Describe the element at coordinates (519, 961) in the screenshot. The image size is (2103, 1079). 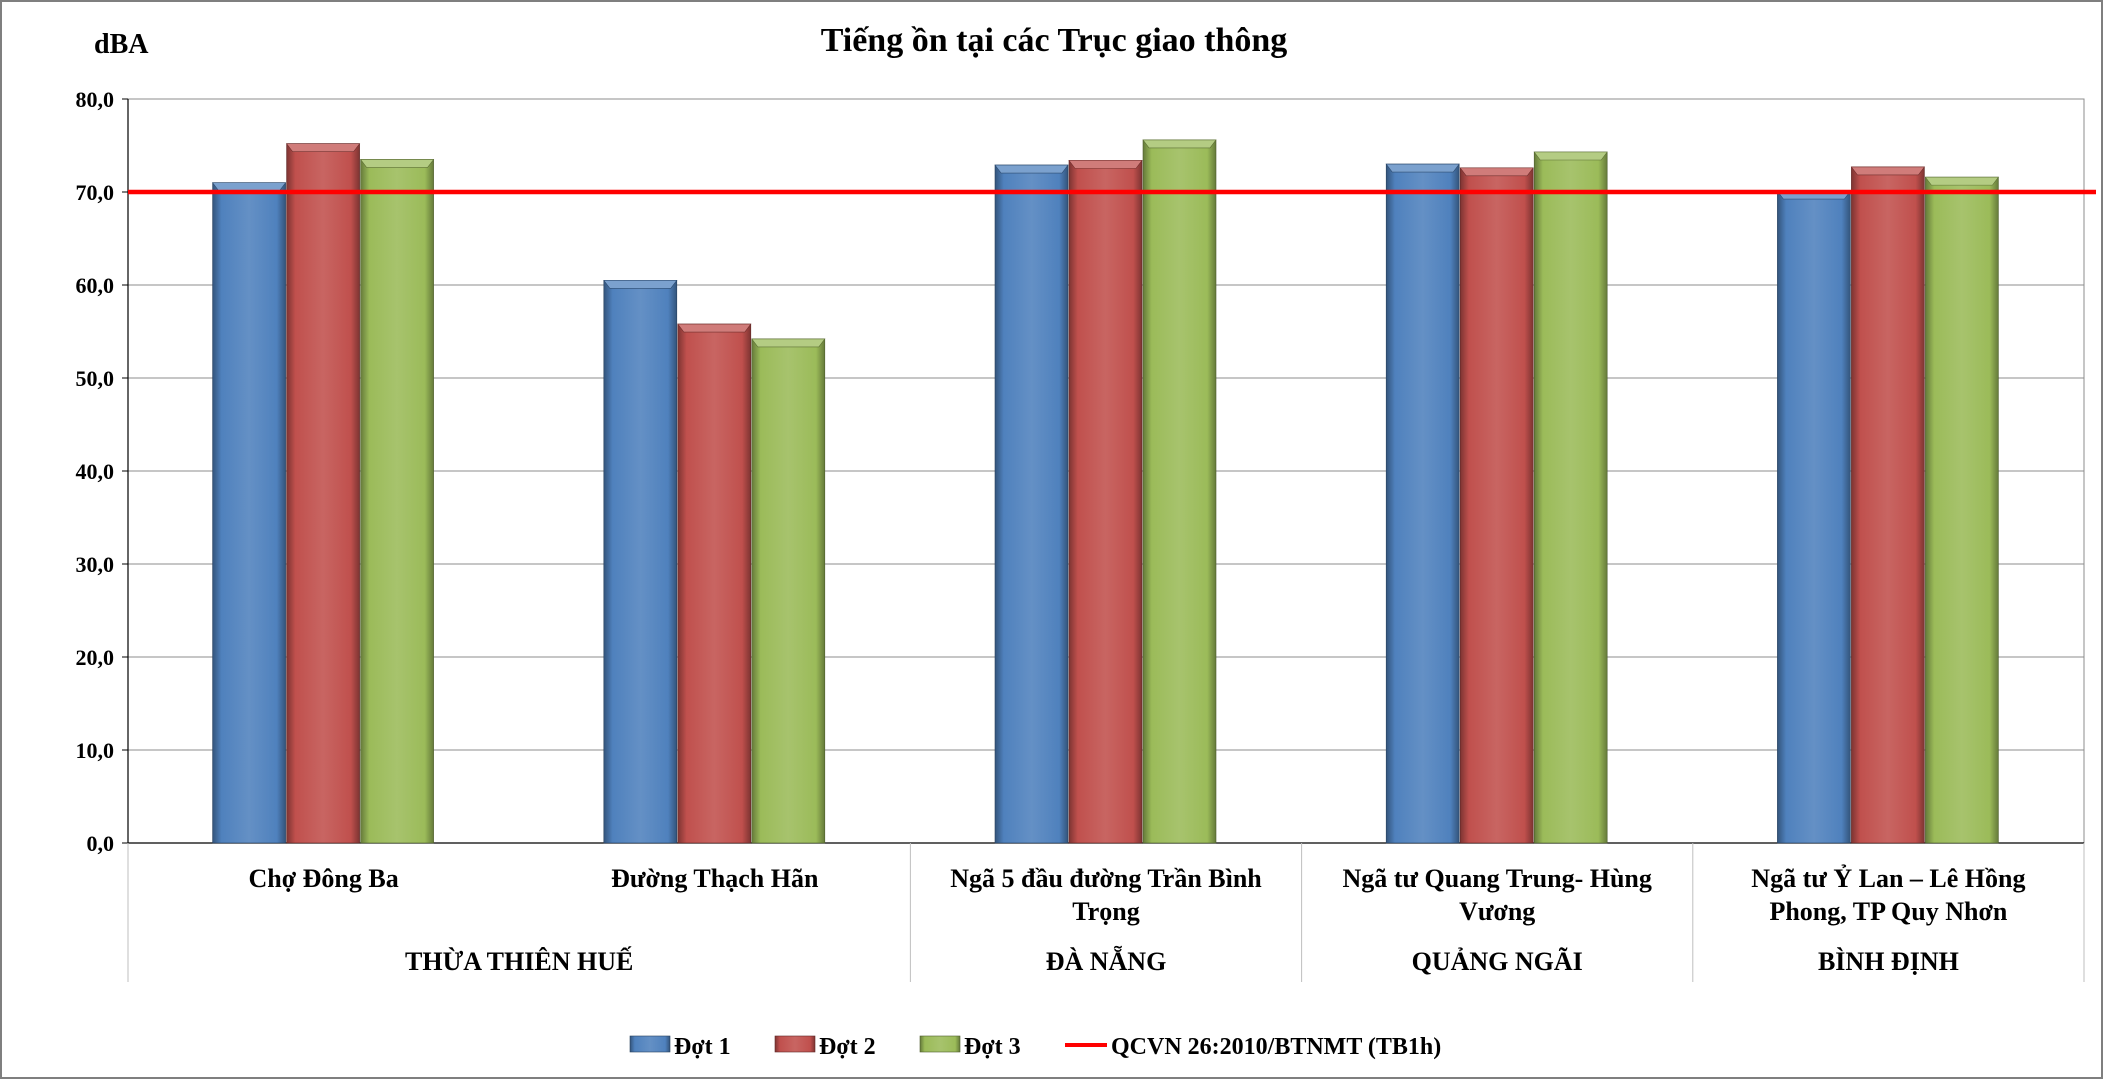
I see `x-group-label: THỪA THIÊN HUẾ` at that location.